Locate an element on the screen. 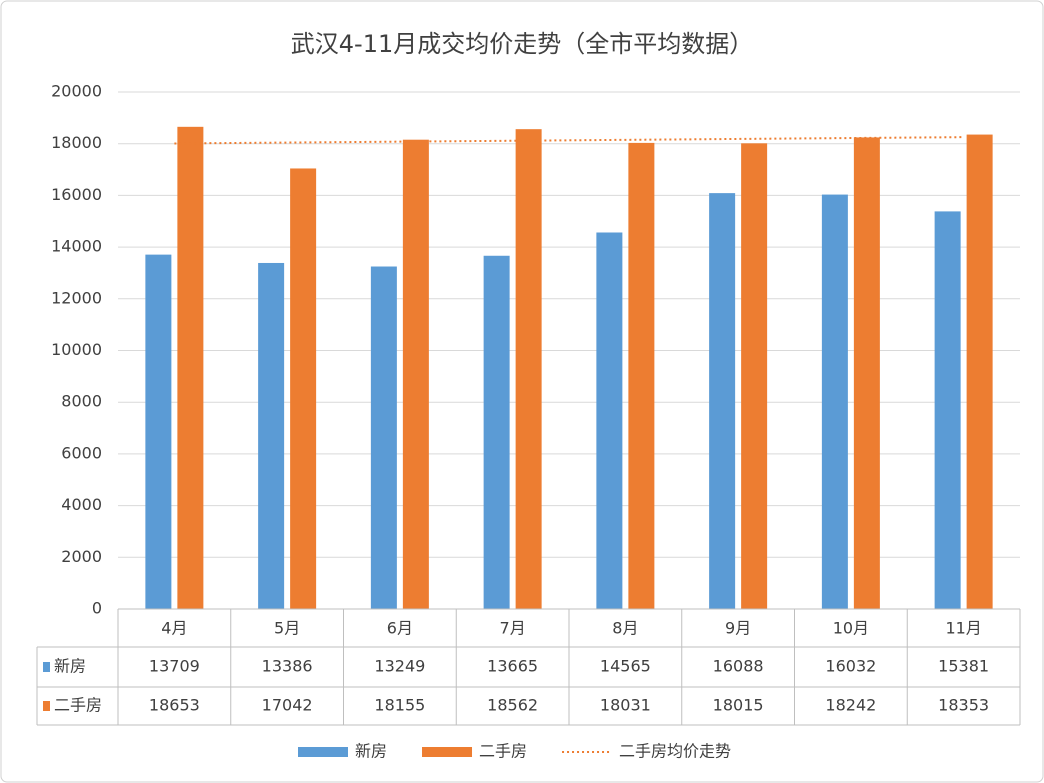 Image resolution: width=1044 pixels, height=783 pixels. table-value: 18242 is located at coordinates (850, 705).